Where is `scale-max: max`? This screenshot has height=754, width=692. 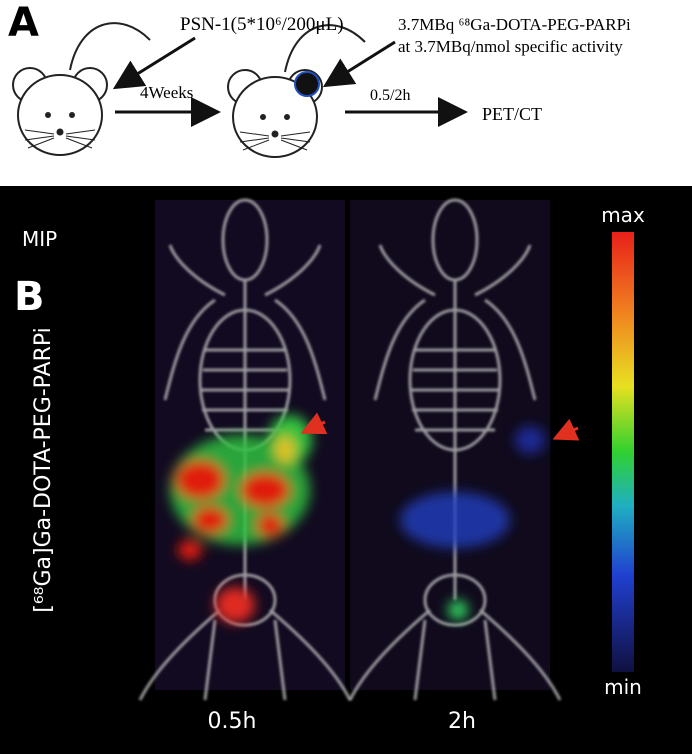
scale-max: max is located at coordinates (623, 215).